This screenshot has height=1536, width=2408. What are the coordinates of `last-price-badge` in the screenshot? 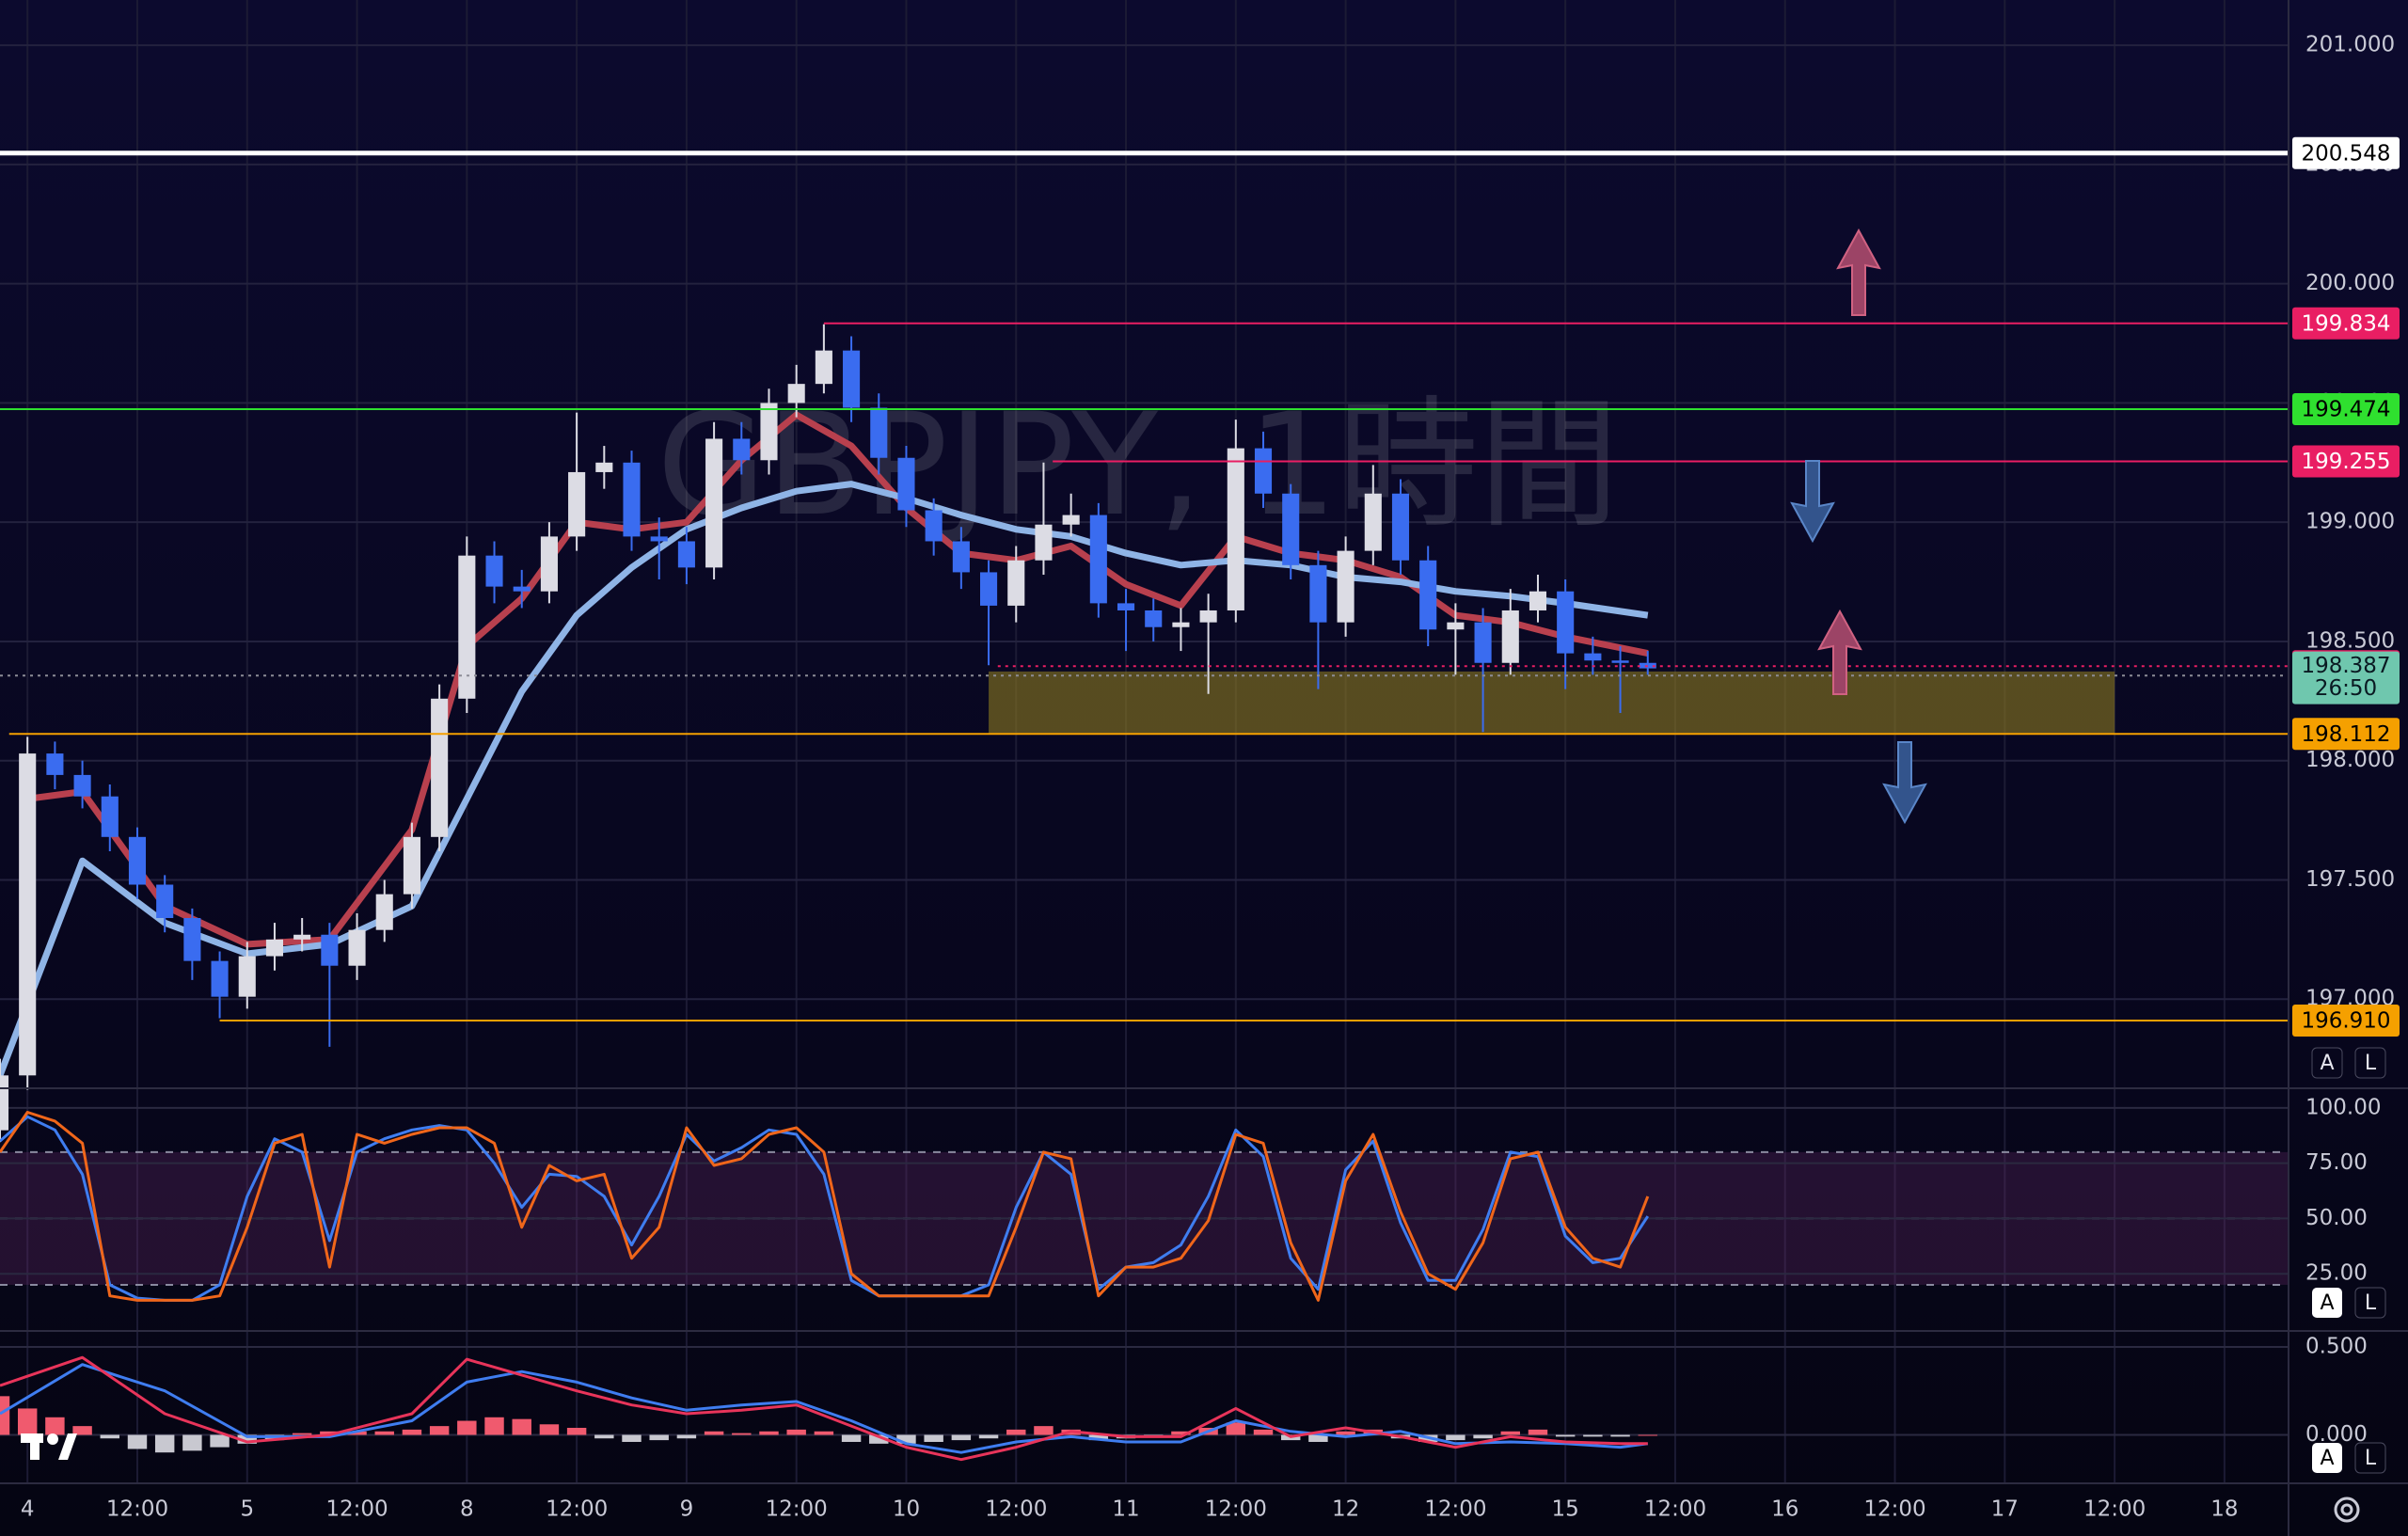 It's located at (2346, 678).